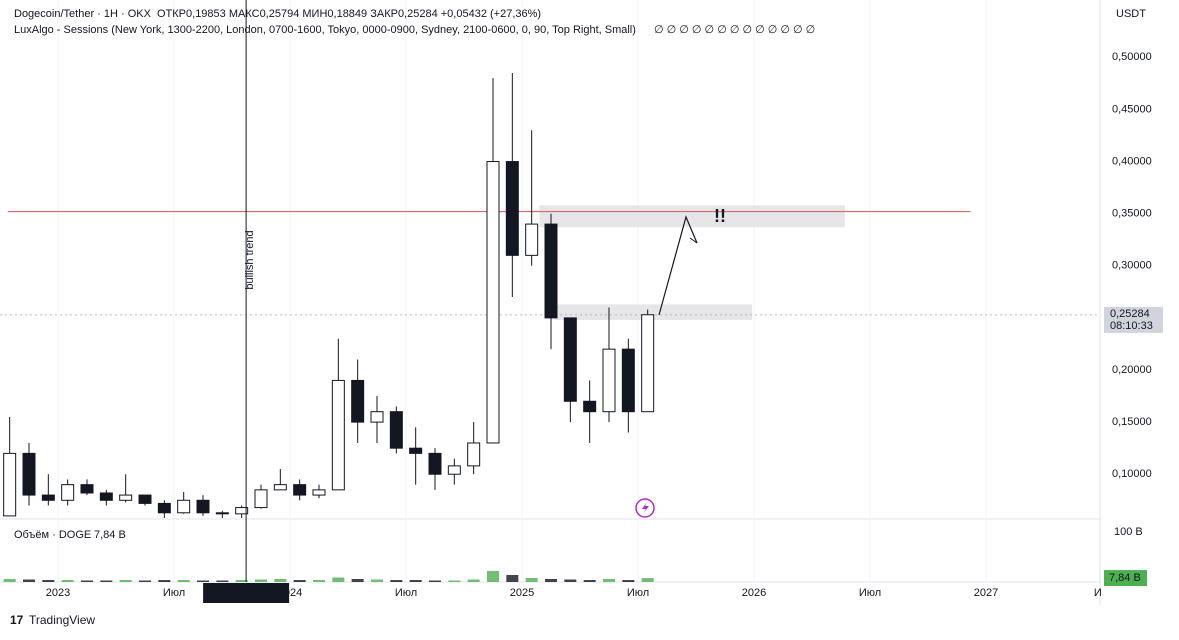  Describe the element at coordinates (522, 593) in the screenshot. I see `x-tick-label: 2025` at that location.